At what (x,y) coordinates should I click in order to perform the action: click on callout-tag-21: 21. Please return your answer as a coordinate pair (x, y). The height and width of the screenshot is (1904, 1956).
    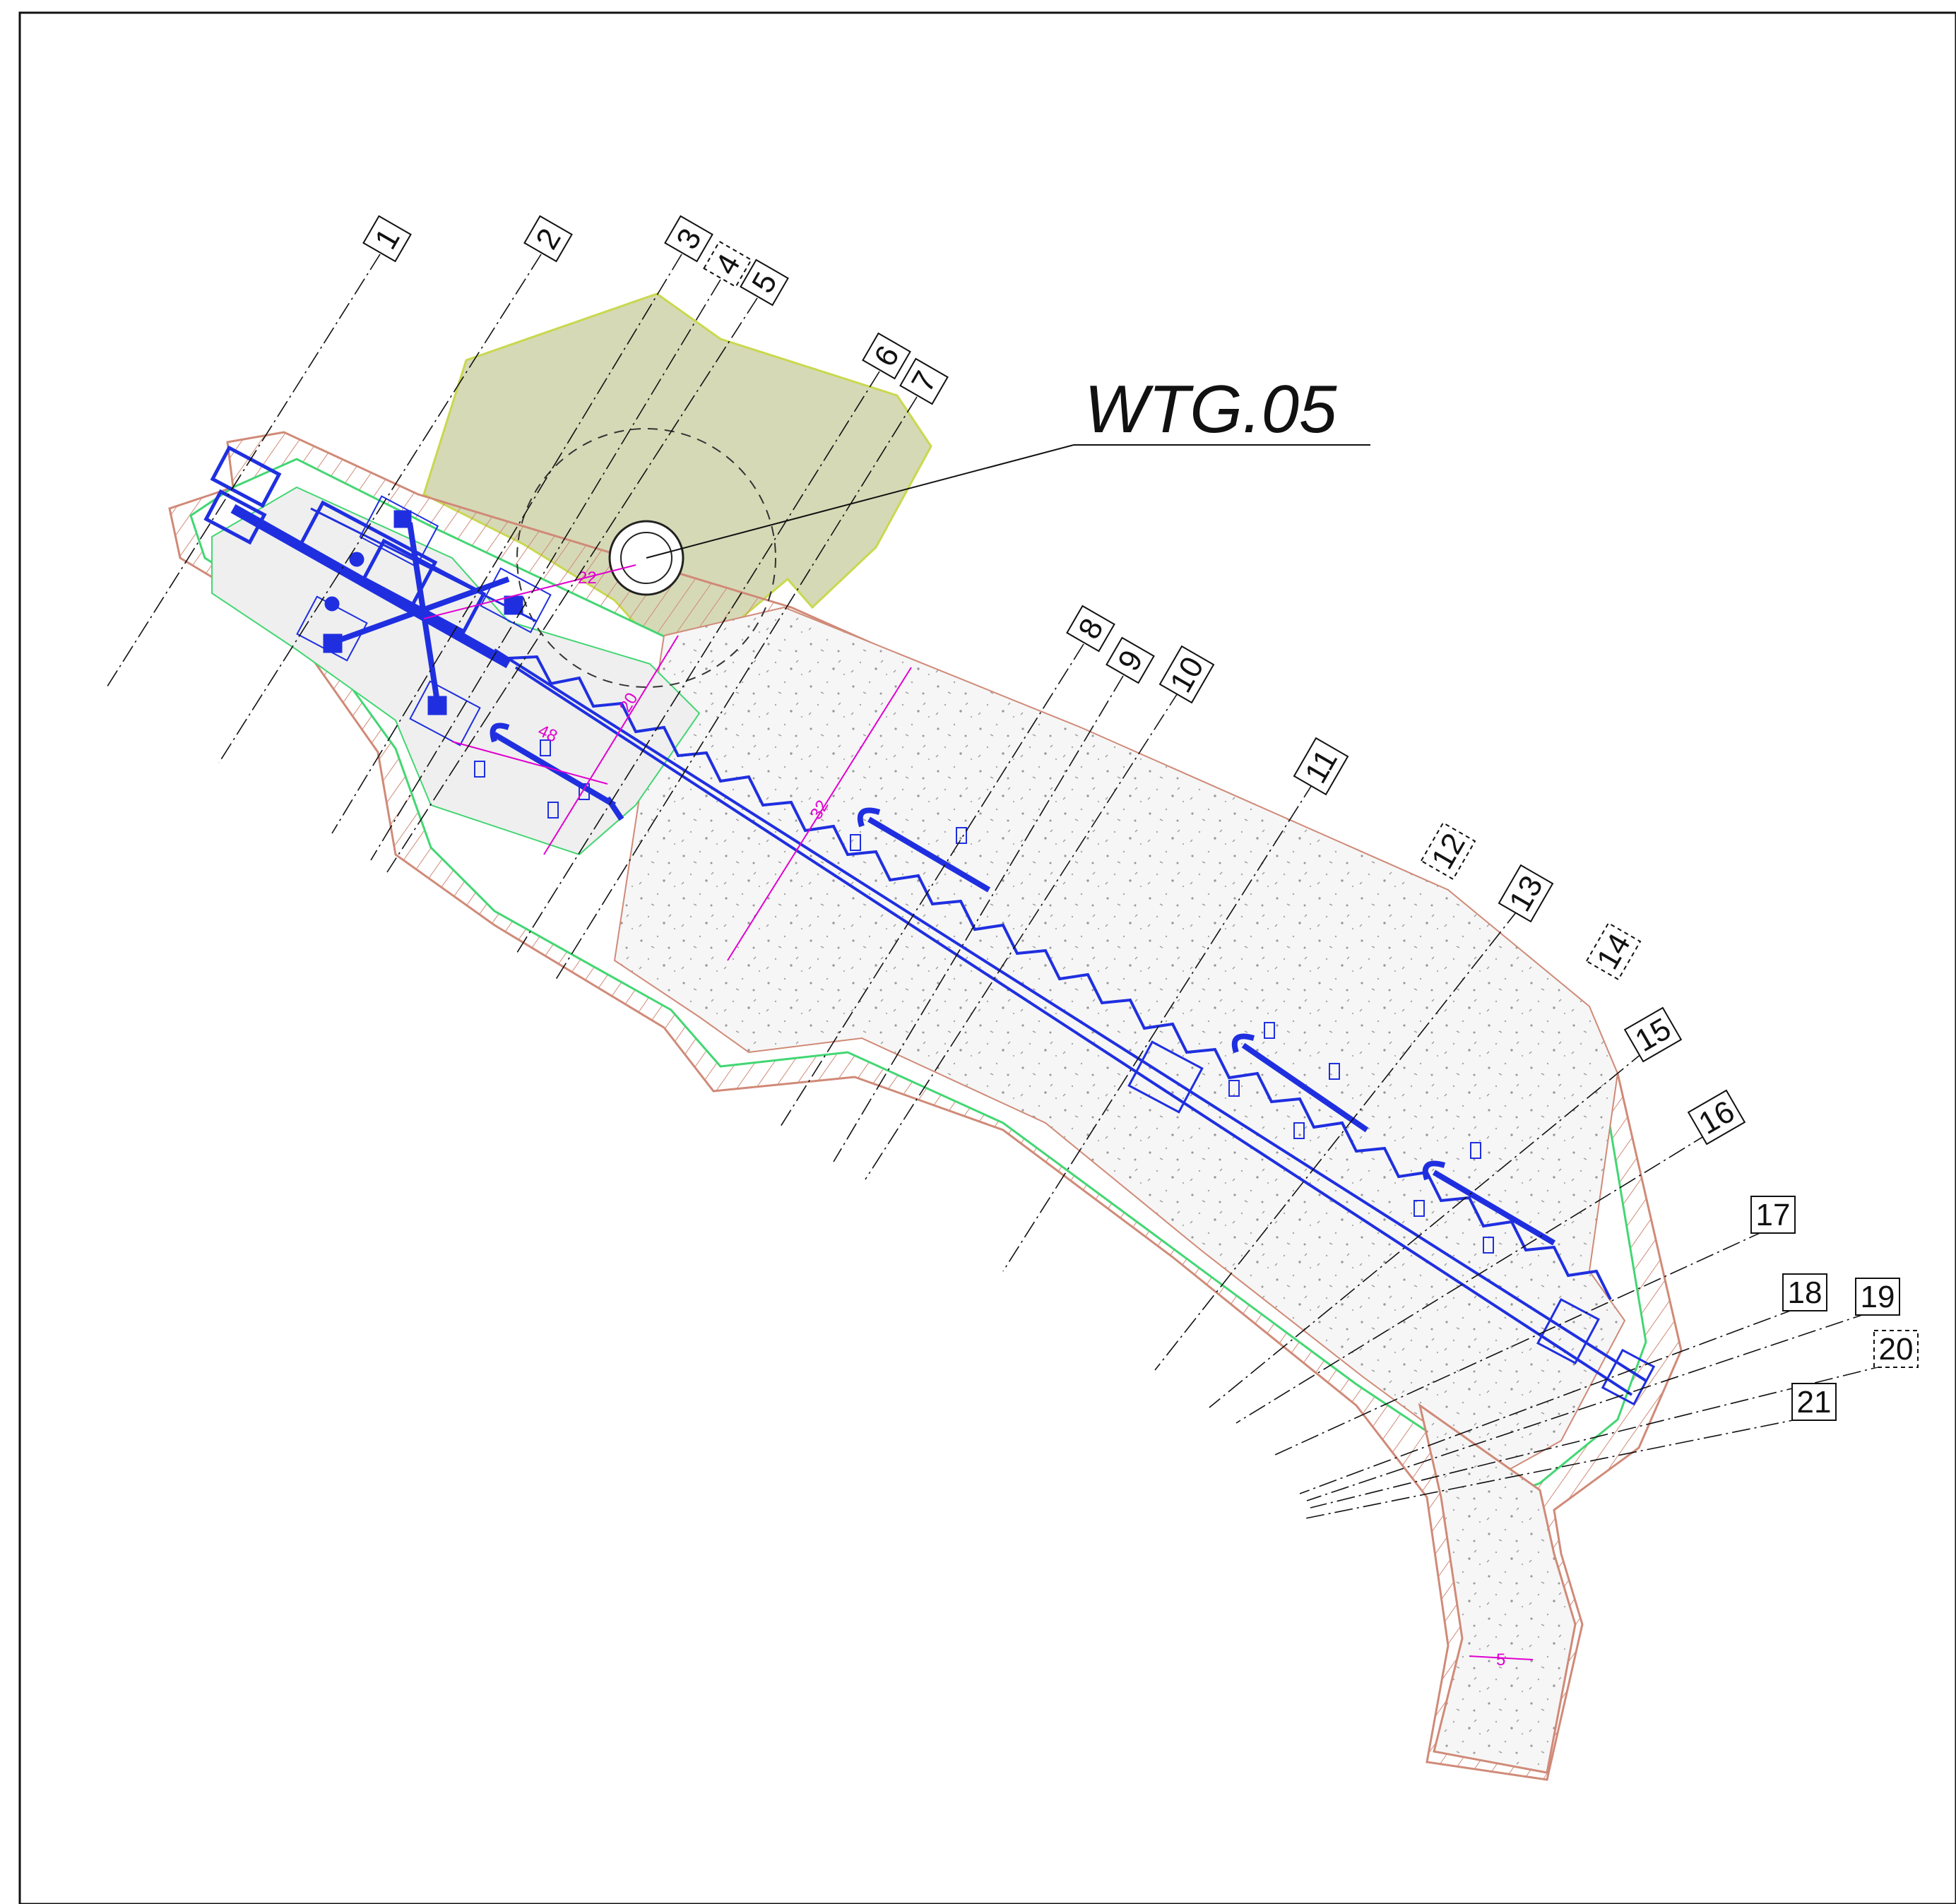
    Looking at the image, I should click on (1814, 1402).